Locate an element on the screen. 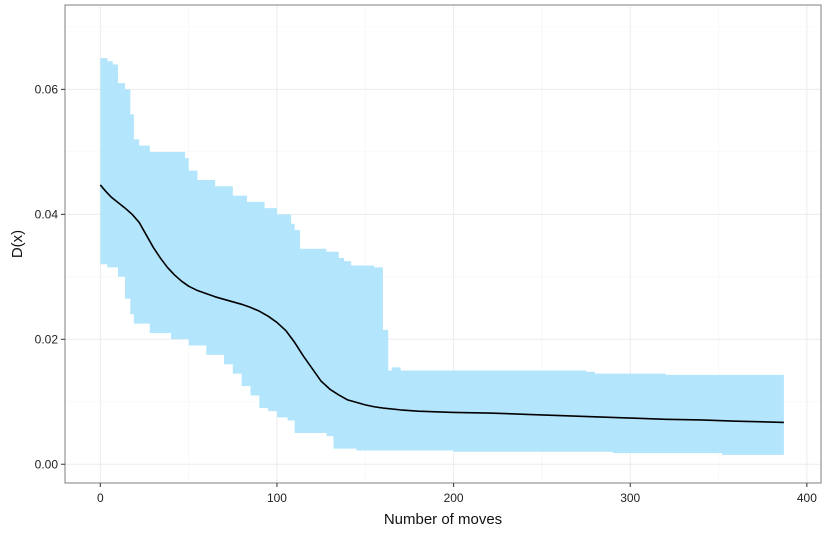 The width and height of the screenshot is (830, 534). y-axis-ticks: 0.00 0.02 0.04 0.06 is located at coordinates (50, 276).